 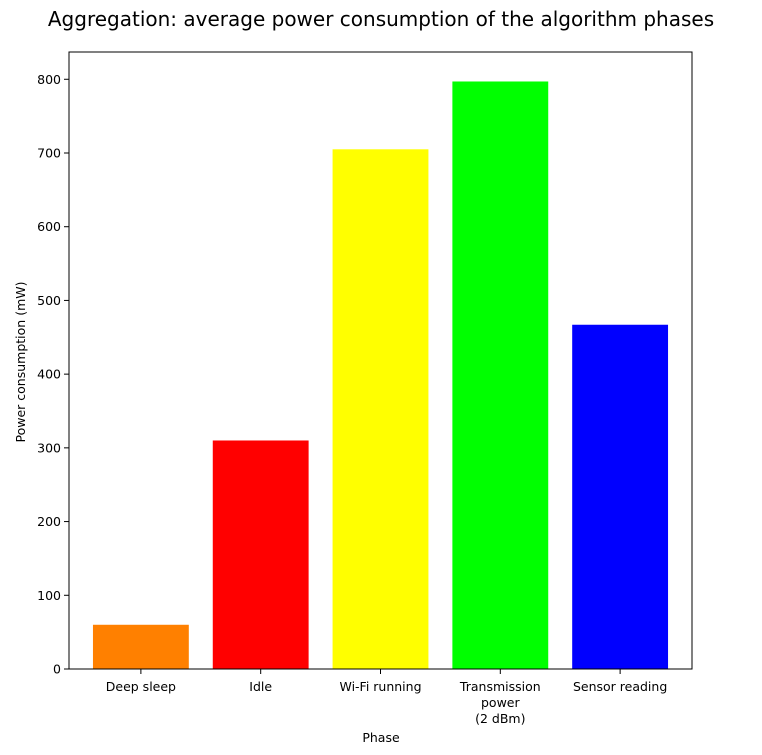 I want to click on x-tick-label-transmission-power-2-dbm: Transmission power (2 dBm), so click(x=500, y=702).